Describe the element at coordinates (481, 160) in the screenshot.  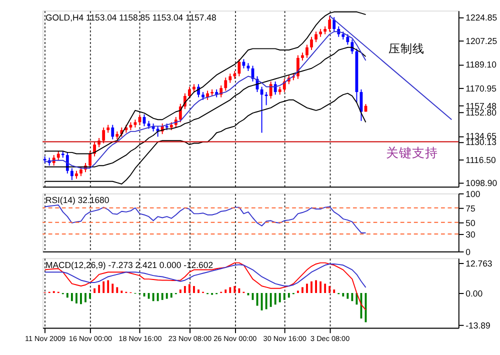
I see `y-tick-label: 1116.50` at that location.